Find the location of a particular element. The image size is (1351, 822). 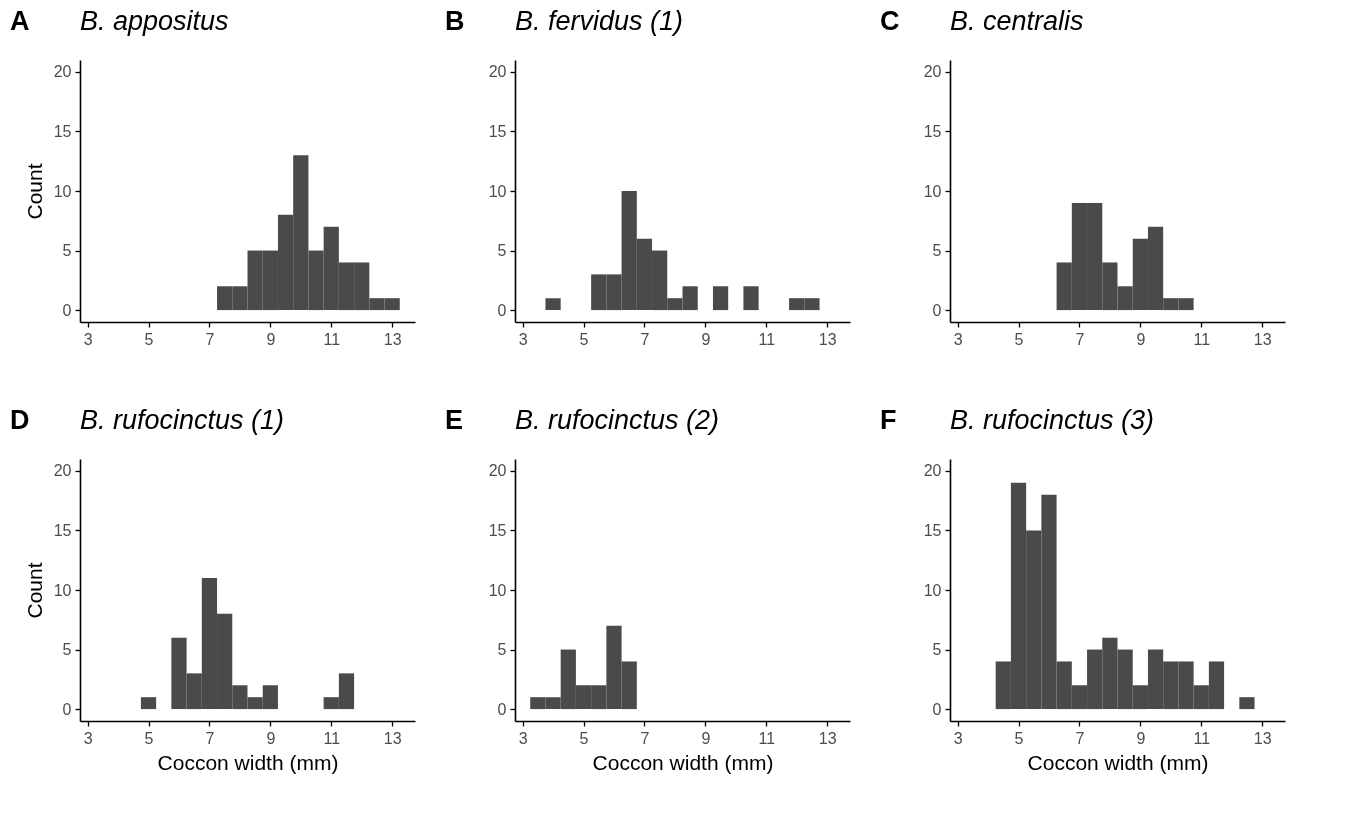

text: B is located at coordinates (455, 21).